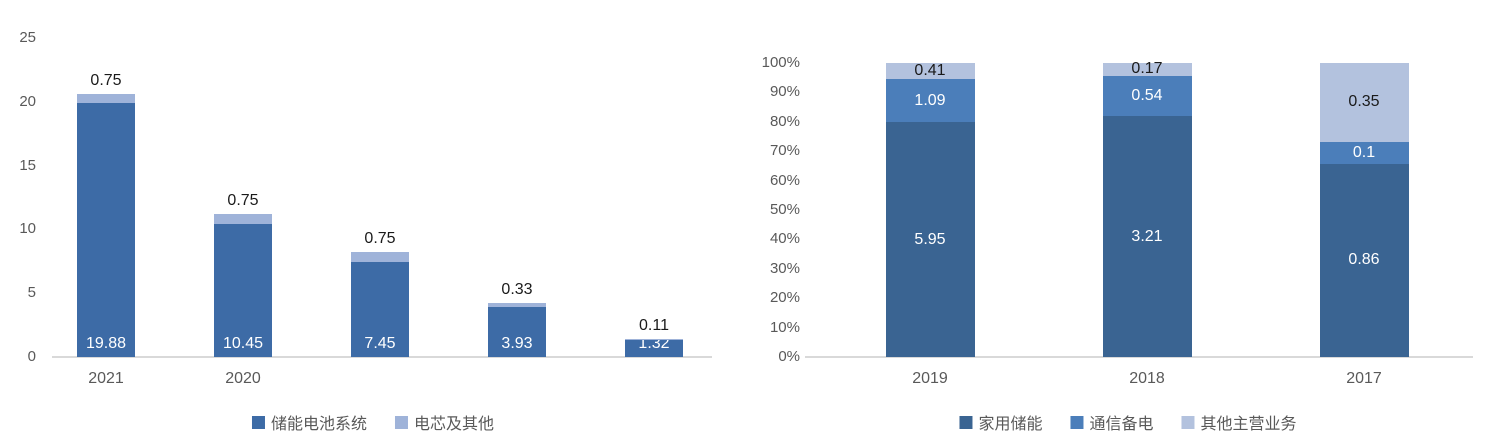 Image resolution: width=1488 pixels, height=442 pixels. Describe the element at coordinates (31, 293) in the screenshot. I see `y-axis-tick-label: 5` at that location.